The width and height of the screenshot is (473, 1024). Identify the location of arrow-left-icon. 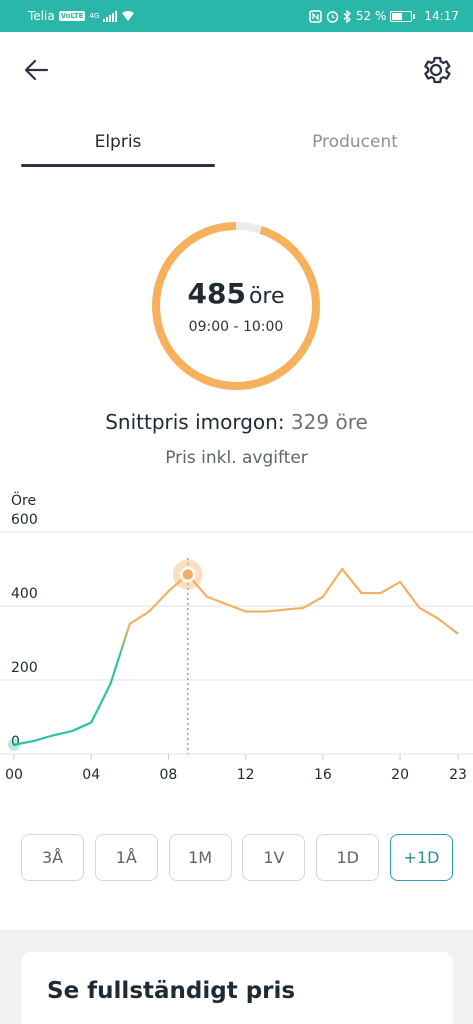
(36, 70).